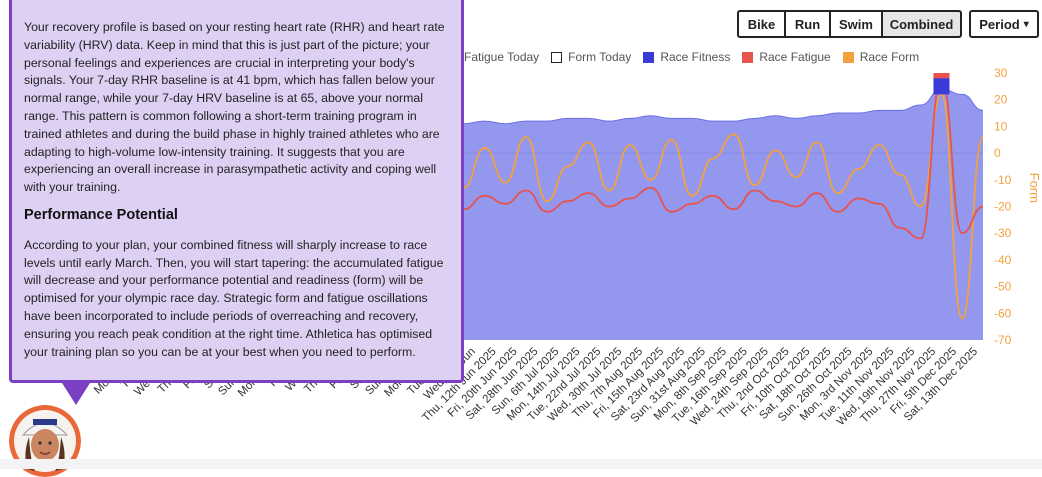  Describe the element at coordinates (748, 57) in the screenshot. I see `race-fatigue-swatch` at that location.